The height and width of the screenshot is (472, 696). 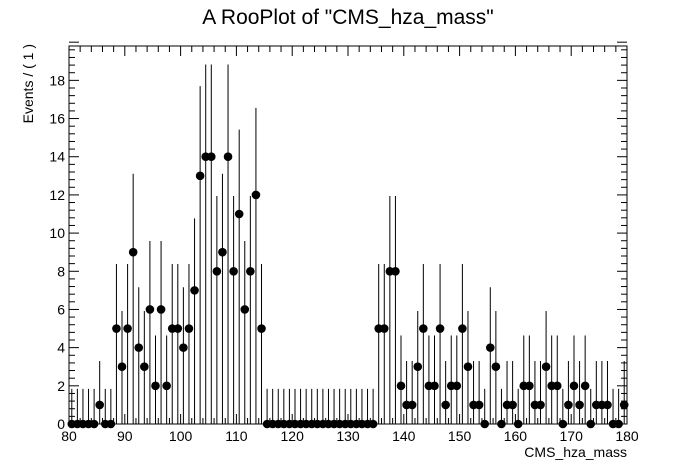 What do you see at coordinates (57, 157) in the screenshot?
I see `y-tick-label: 14` at bounding box center [57, 157].